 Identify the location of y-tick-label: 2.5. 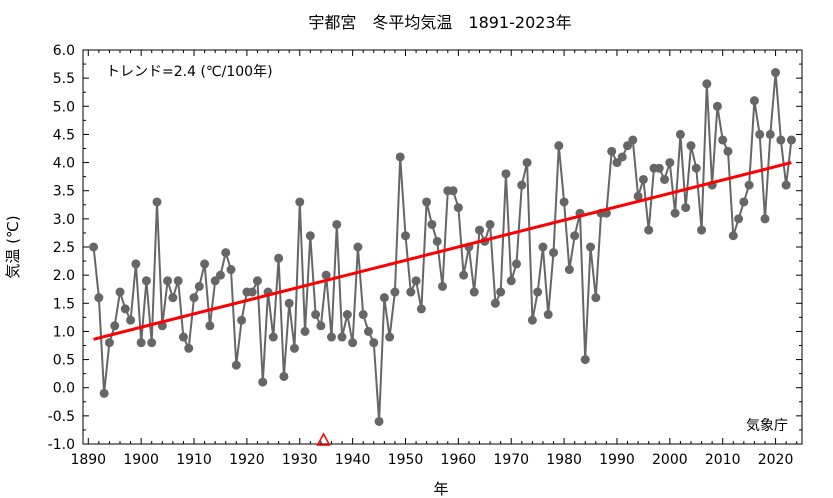
(64, 248).